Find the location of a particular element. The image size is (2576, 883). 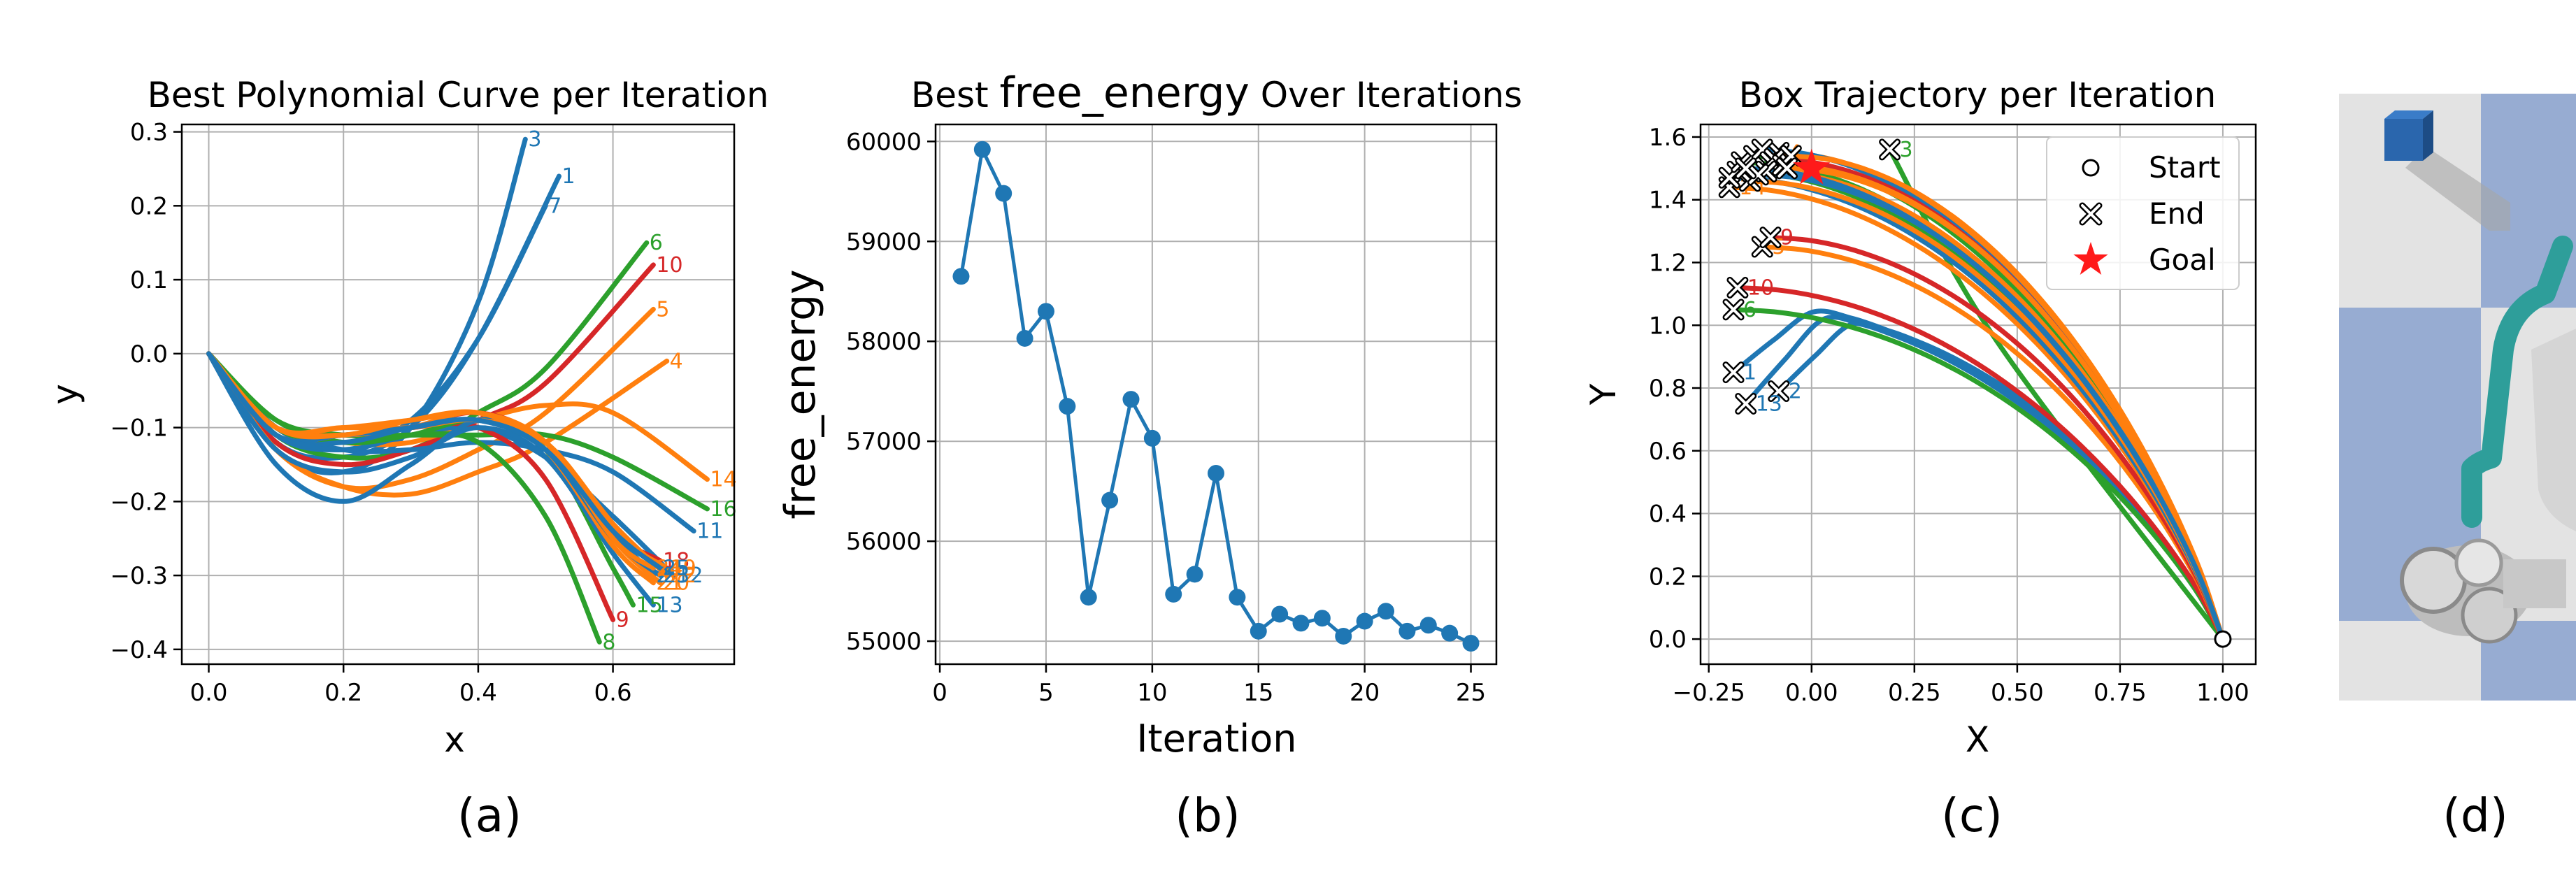

y-tick-label: 0.6 is located at coordinates (1668, 452).